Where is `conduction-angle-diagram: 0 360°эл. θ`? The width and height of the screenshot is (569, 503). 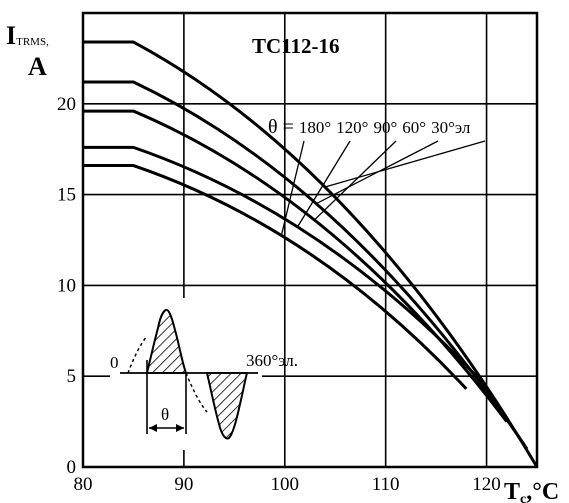 conduction-angle-diagram: 0 360°эл. θ is located at coordinates (204, 374).